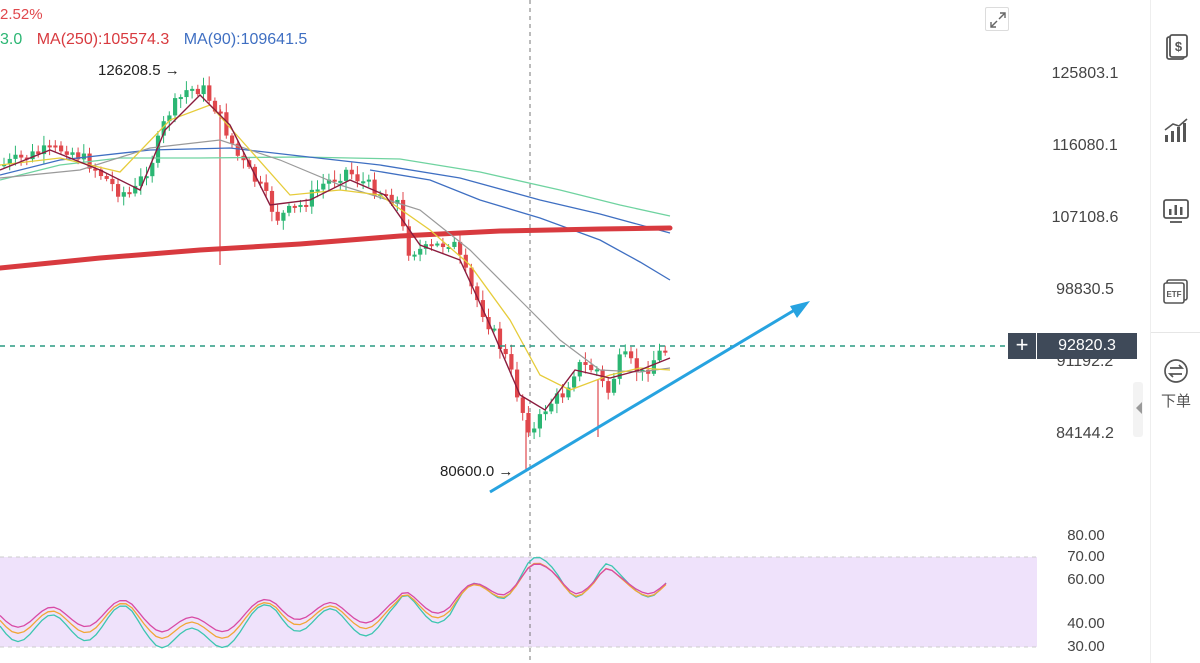 The width and height of the screenshot is (1200, 663). Describe the element at coordinates (1086, 623) in the screenshot. I see `indicator-axis-tick: 40.00` at that location.